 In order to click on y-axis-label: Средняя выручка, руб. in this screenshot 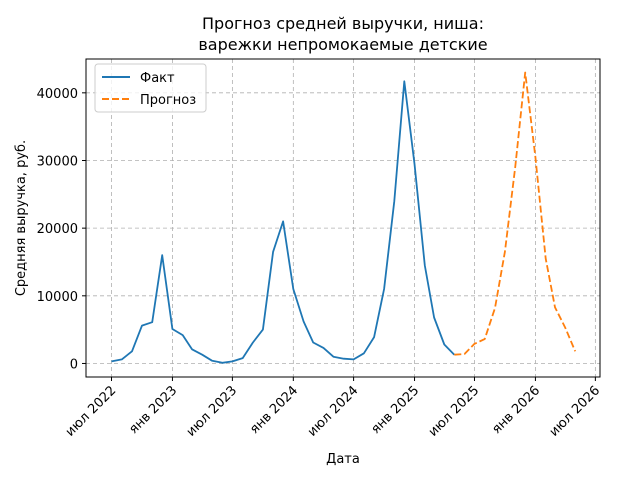, I will do `click(21, 218)`.